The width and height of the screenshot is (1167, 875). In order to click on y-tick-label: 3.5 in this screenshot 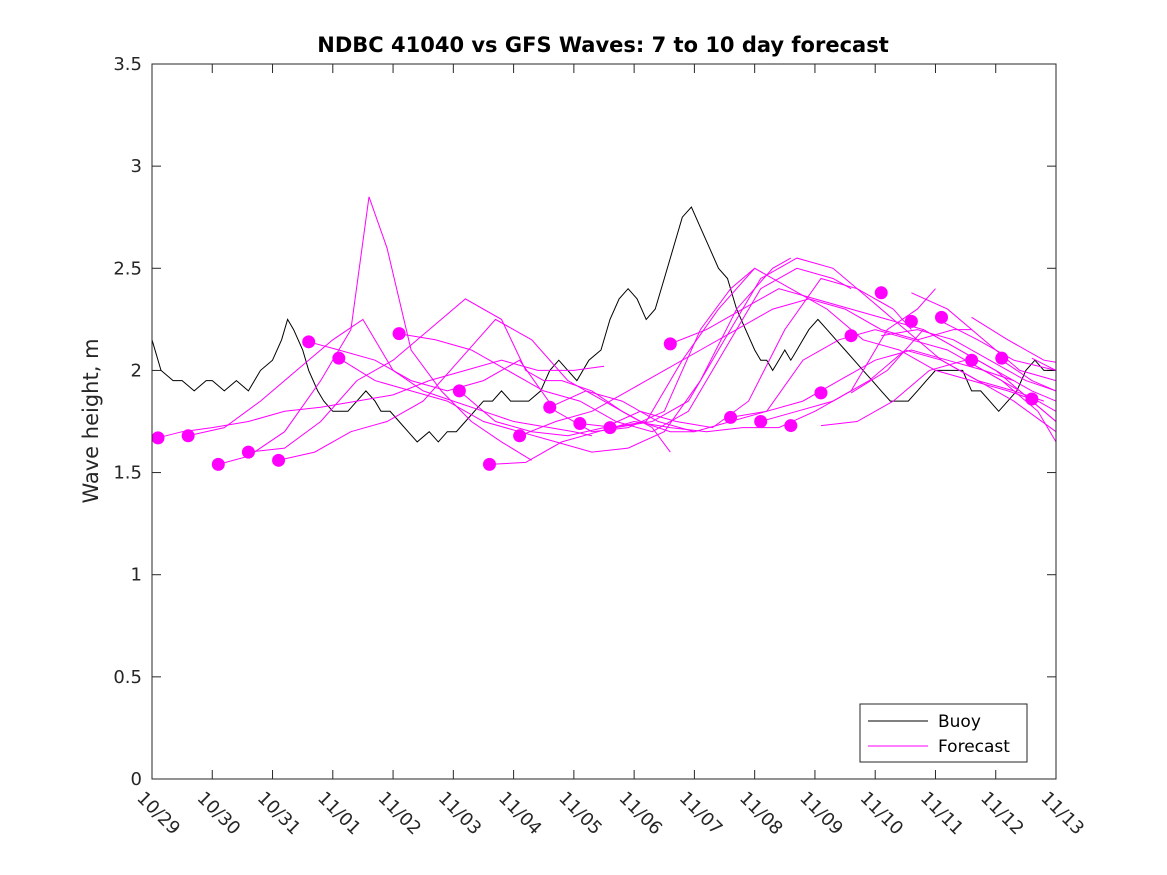, I will do `click(127, 64)`.